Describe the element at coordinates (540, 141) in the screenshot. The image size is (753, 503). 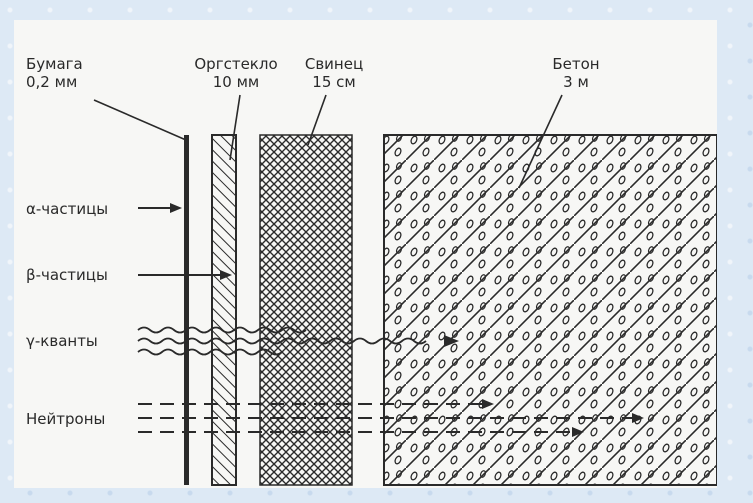
I see `concrete-leader` at that location.